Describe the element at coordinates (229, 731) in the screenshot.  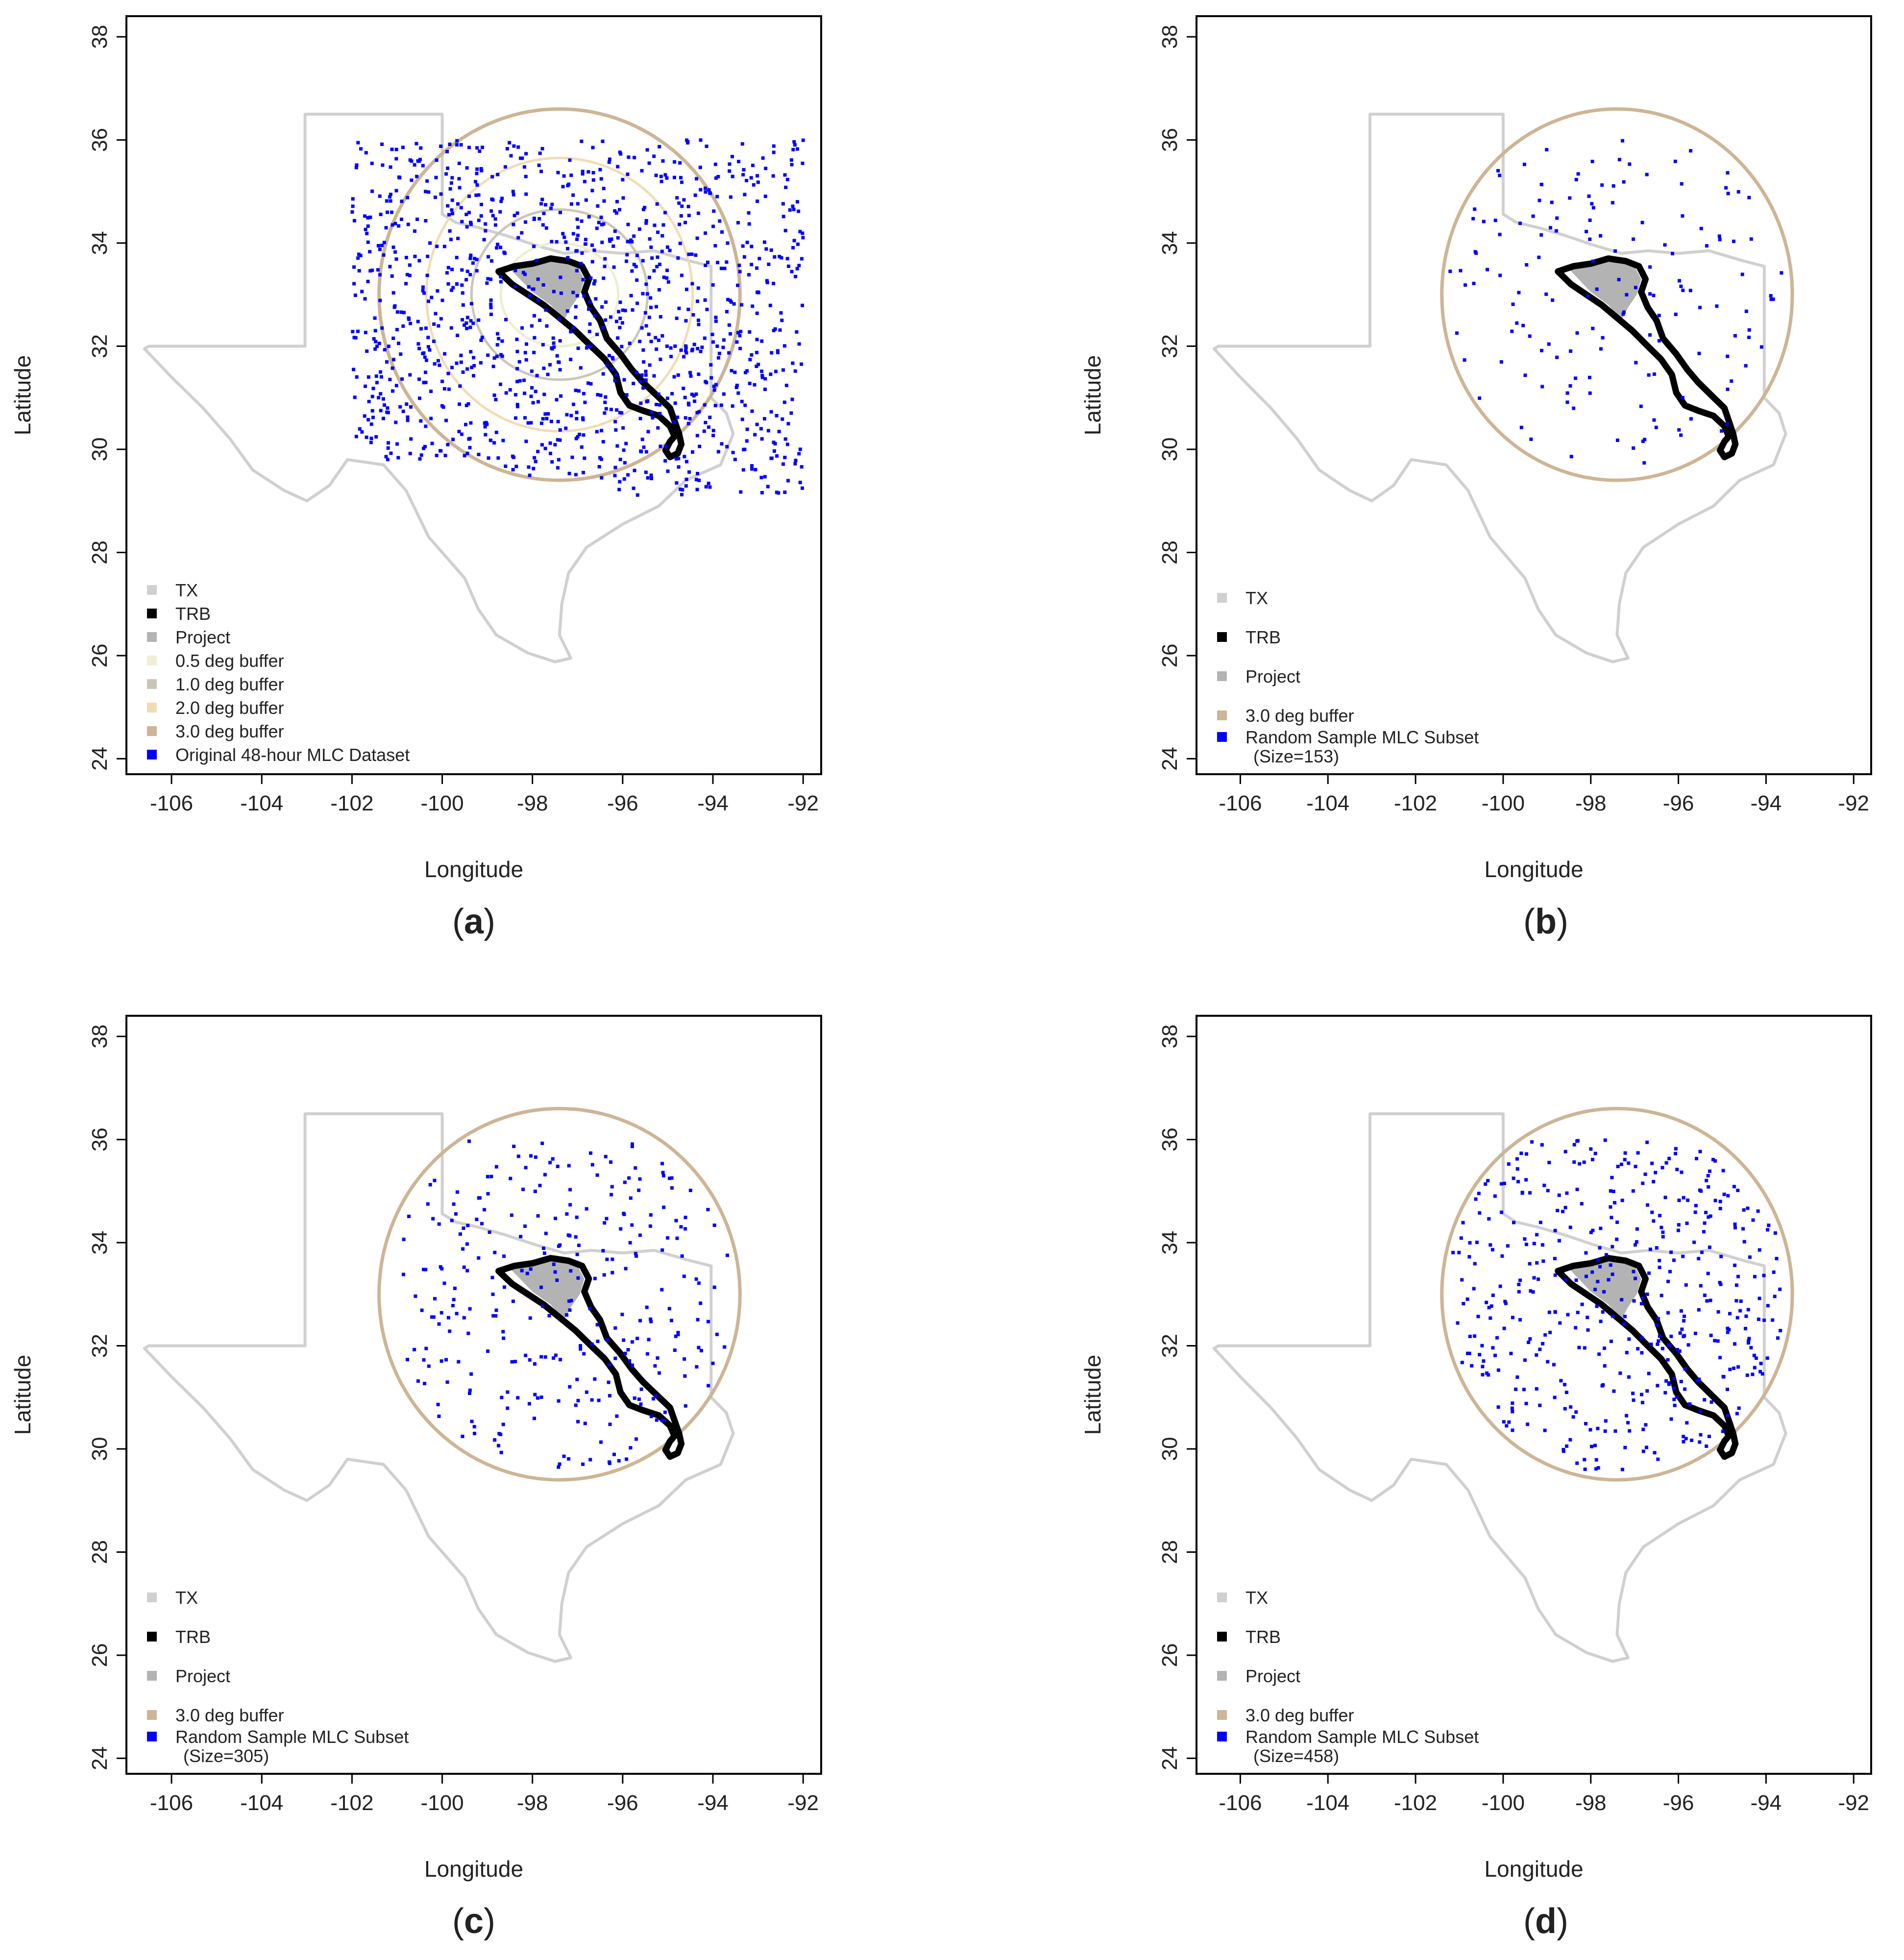
I see `legend-label: 3.0 deg buffer` at that location.